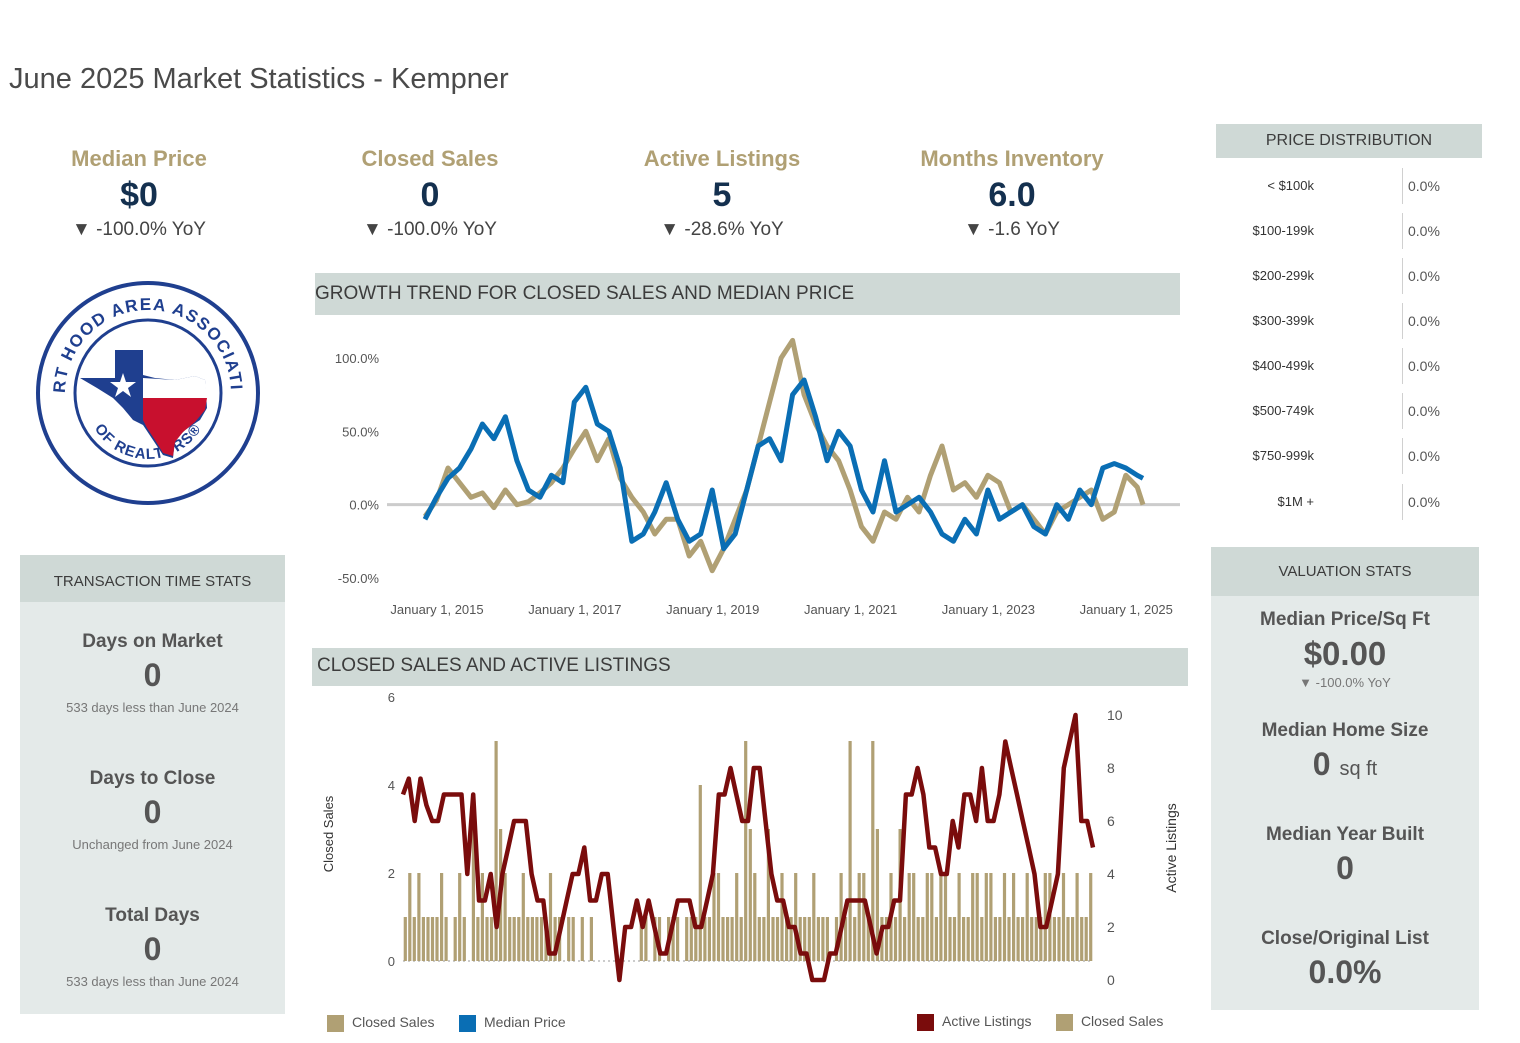 Image resolution: width=1520 pixels, height=1043 pixels. Describe the element at coordinates (359, 578) in the screenshot. I see `y-tick-label: -50.0%` at that location.